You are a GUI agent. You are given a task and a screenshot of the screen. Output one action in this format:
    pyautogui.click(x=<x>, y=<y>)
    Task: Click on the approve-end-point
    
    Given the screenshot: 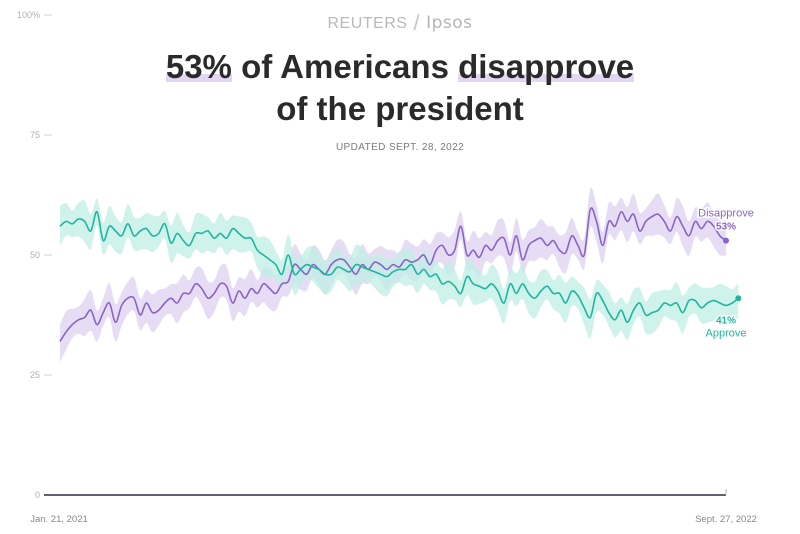 What is the action you would take?
    pyautogui.click(x=738, y=298)
    